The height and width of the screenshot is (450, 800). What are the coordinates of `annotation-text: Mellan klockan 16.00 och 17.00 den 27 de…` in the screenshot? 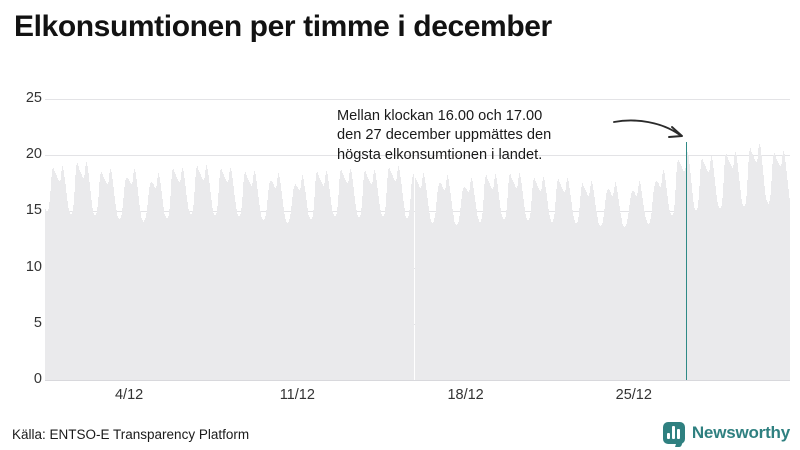 It's located at (444, 135).